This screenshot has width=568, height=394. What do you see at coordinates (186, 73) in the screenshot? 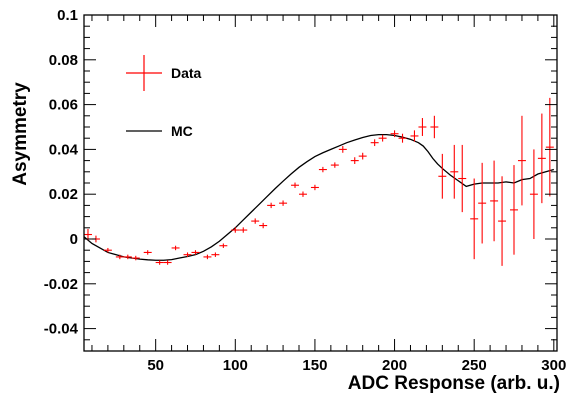
I see `legend-label-data: Data` at bounding box center [186, 73].